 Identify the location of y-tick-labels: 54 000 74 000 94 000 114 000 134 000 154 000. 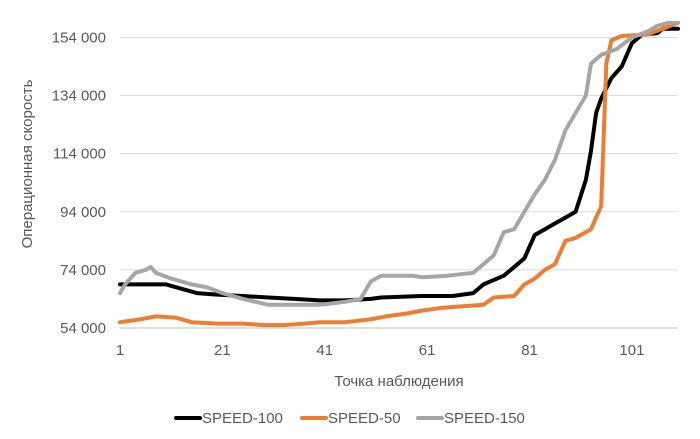
(79, 183).